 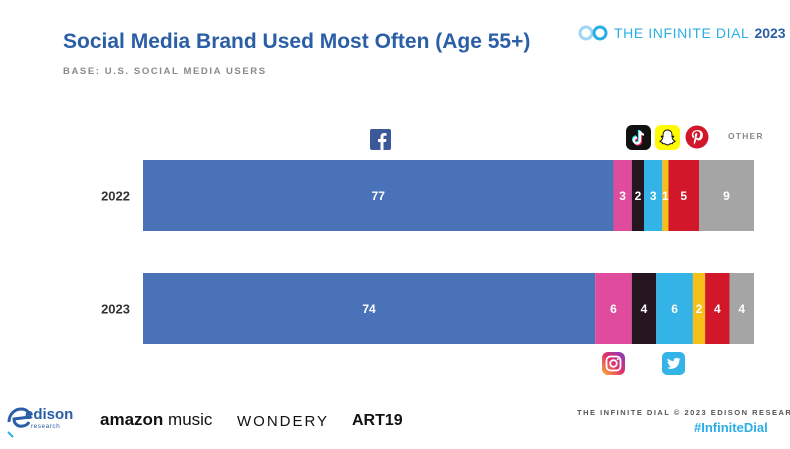 What do you see at coordinates (49, 414) in the screenshot?
I see `edison-logo-text: edison` at bounding box center [49, 414].